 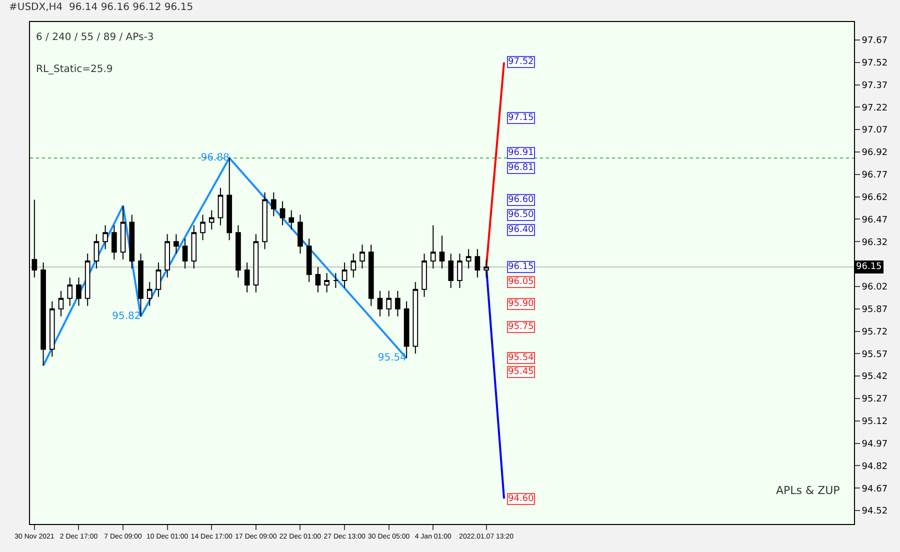 I want to click on y-tick-label: 95.12, so click(x=875, y=422).